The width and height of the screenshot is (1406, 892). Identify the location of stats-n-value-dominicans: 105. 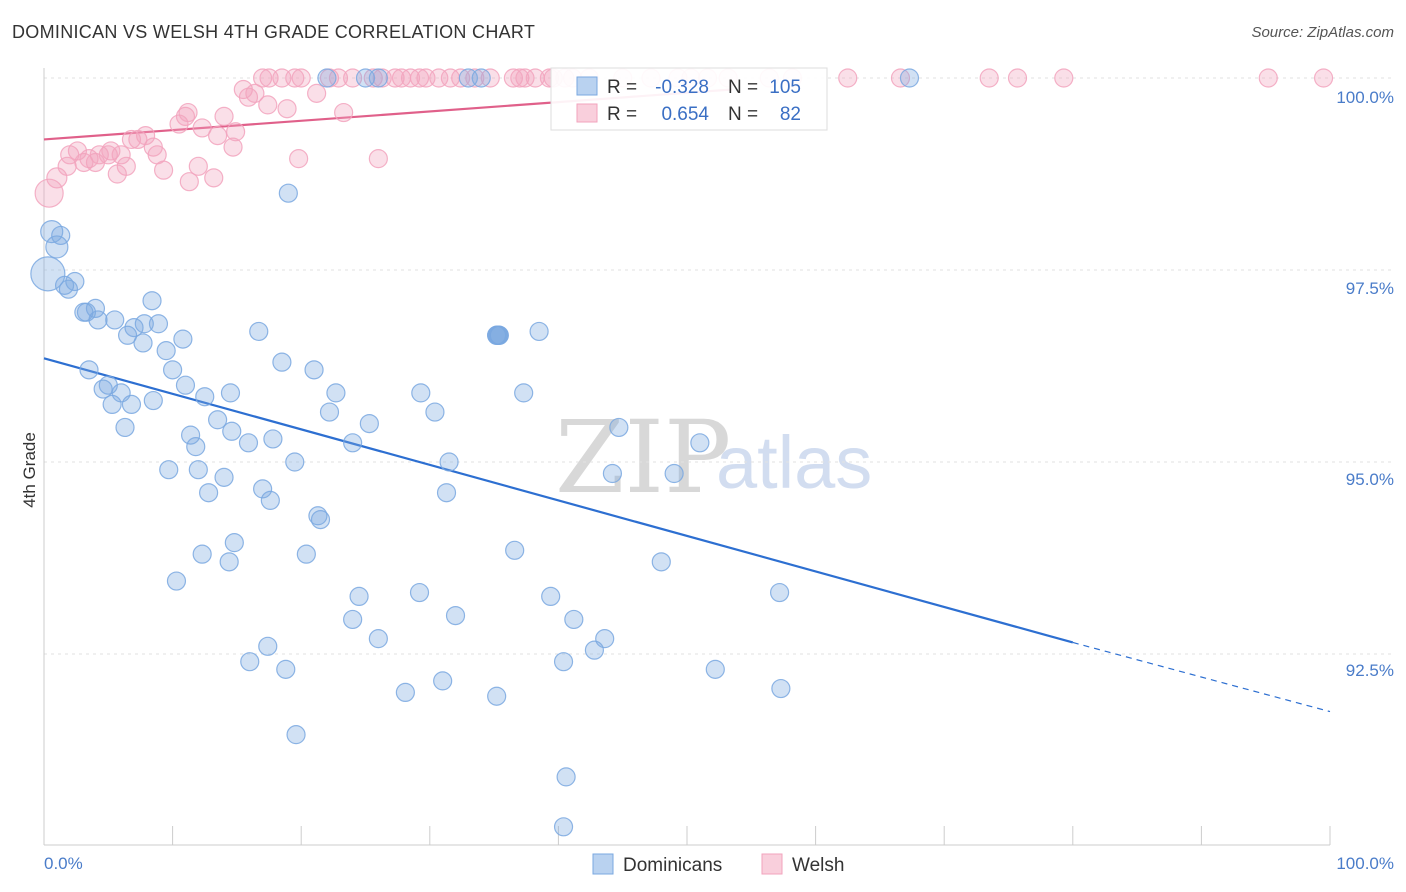
(785, 87).